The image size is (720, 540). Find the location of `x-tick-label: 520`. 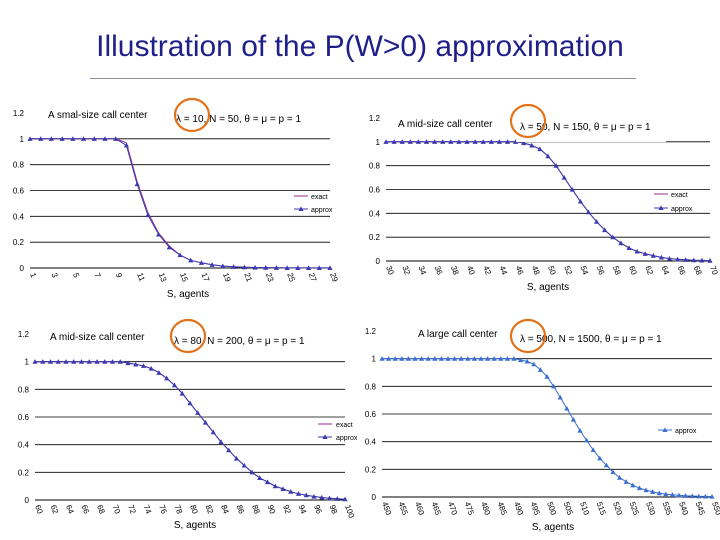

x-tick-label: 520 is located at coordinates (617, 509).